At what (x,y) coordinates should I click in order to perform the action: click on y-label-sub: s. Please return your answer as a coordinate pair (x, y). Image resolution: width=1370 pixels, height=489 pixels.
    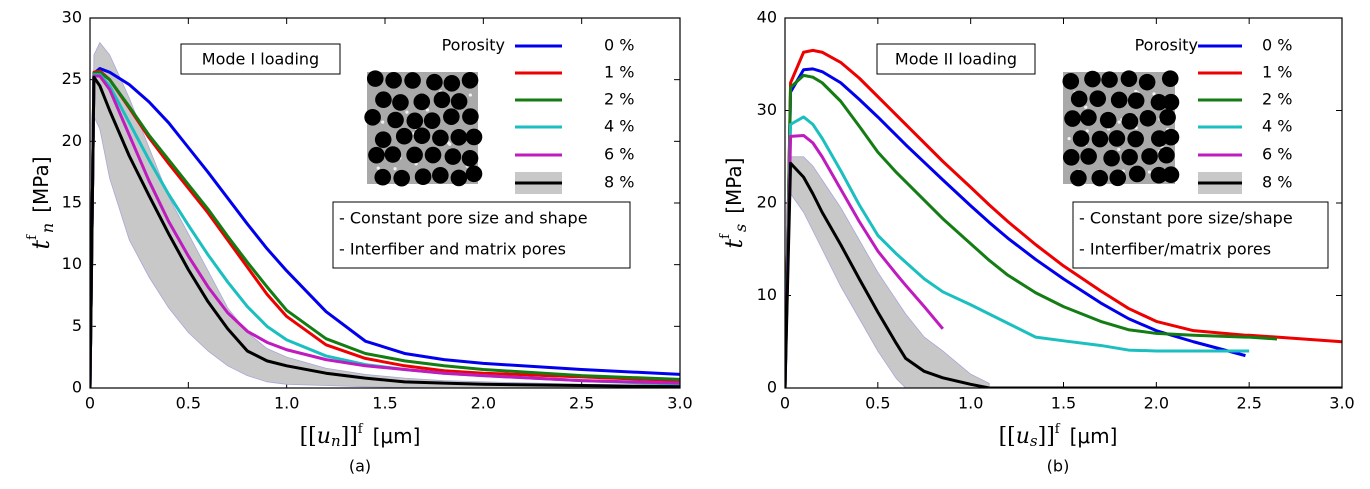
    Looking at the image, I should click on (740, 228).